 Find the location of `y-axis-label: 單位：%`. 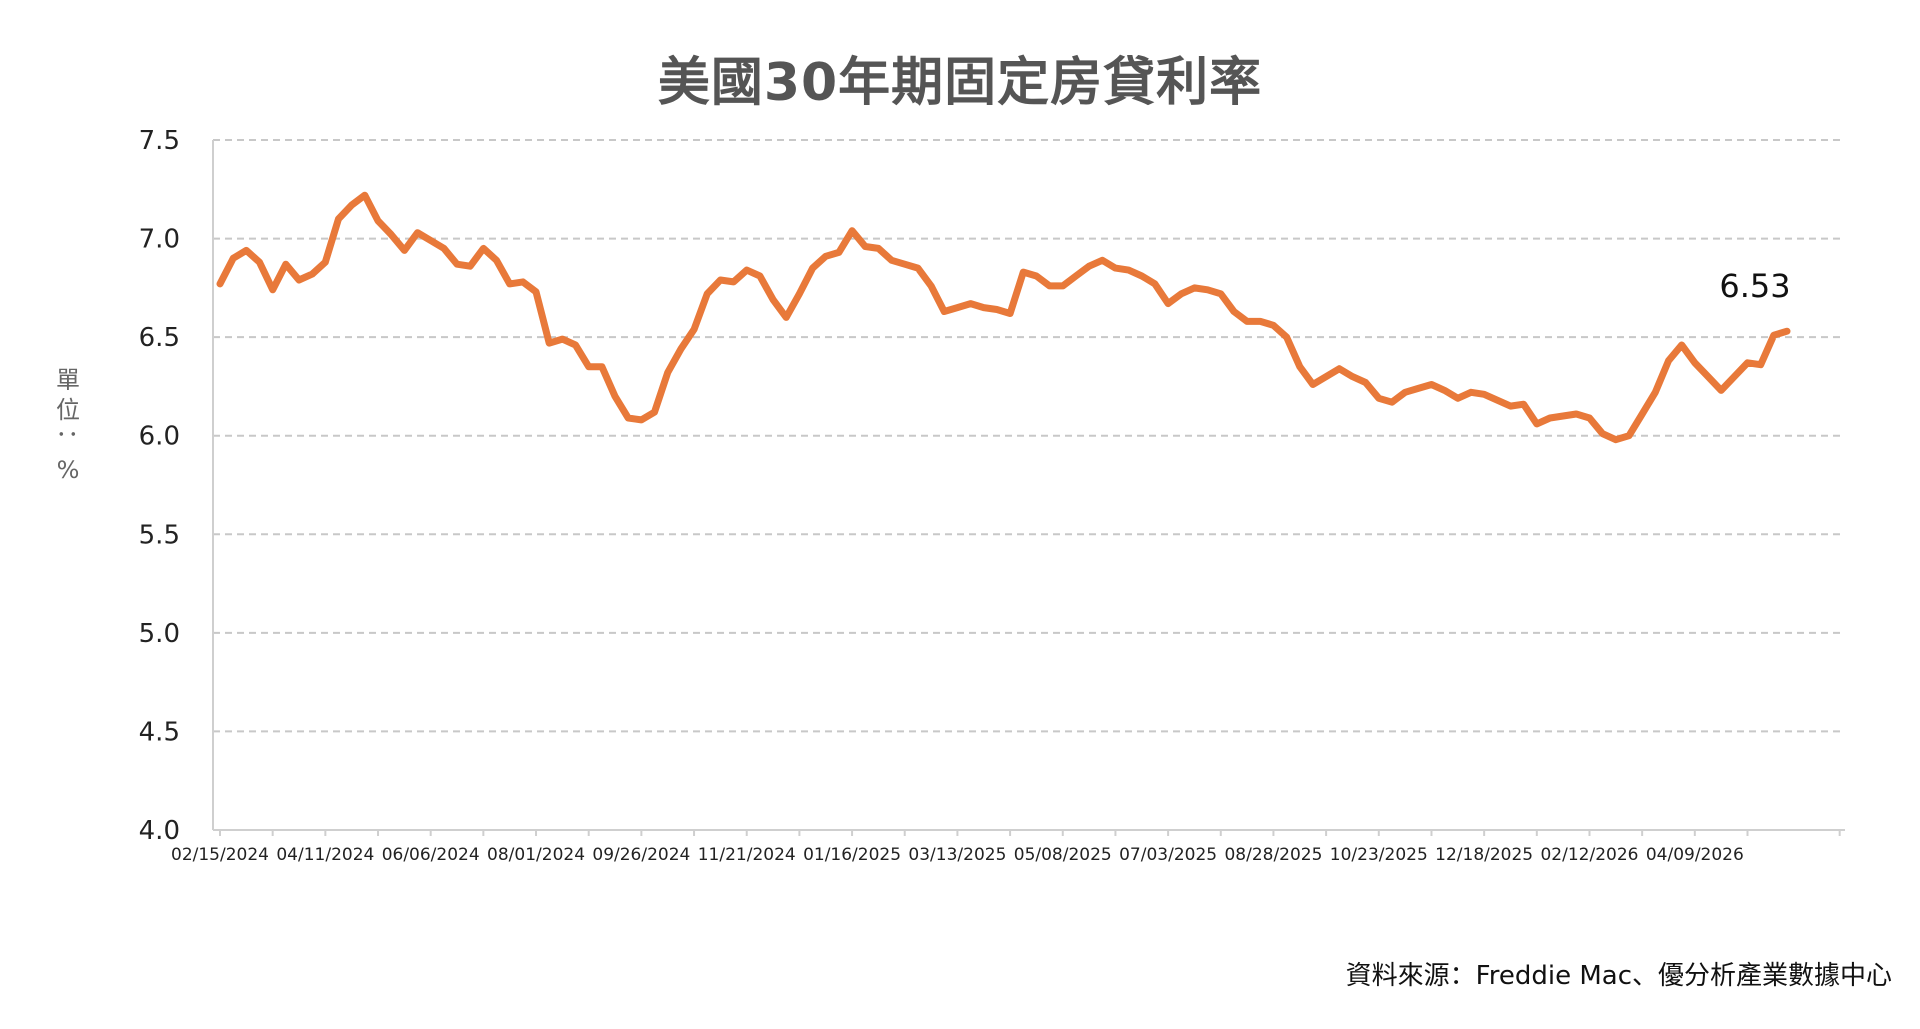

y-axis-label: 單位：% is located at coordinates (68, 425).